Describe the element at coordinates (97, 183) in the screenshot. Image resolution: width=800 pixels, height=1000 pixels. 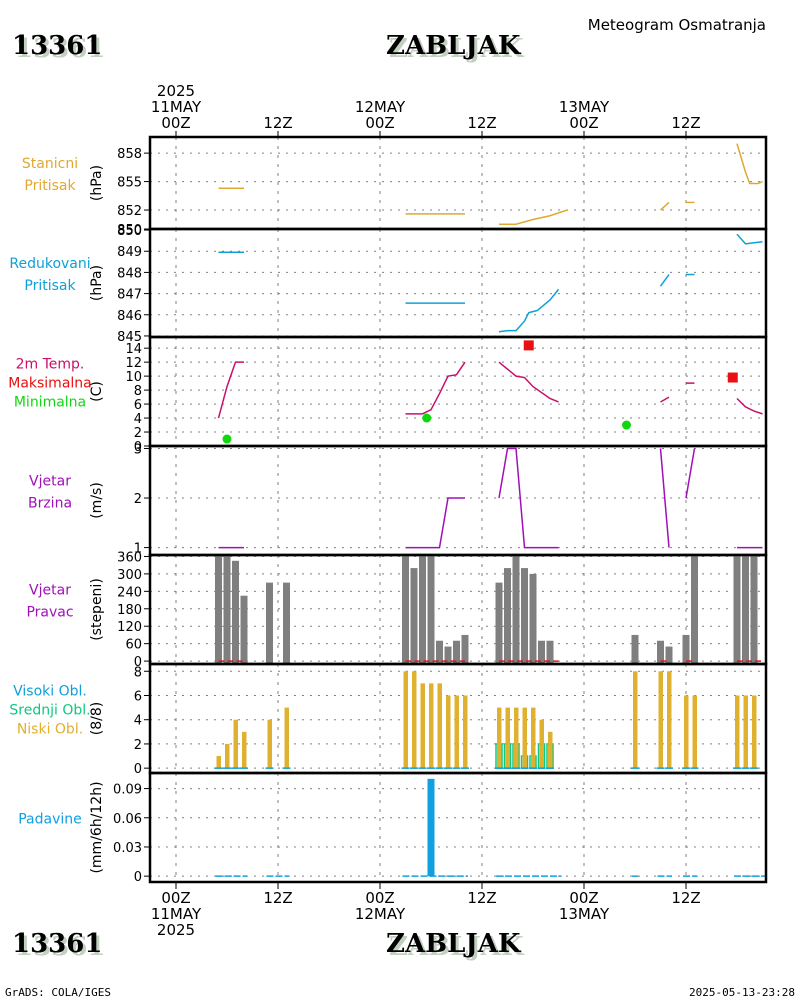
I see `y-axis-label: (hPa)` at that location.